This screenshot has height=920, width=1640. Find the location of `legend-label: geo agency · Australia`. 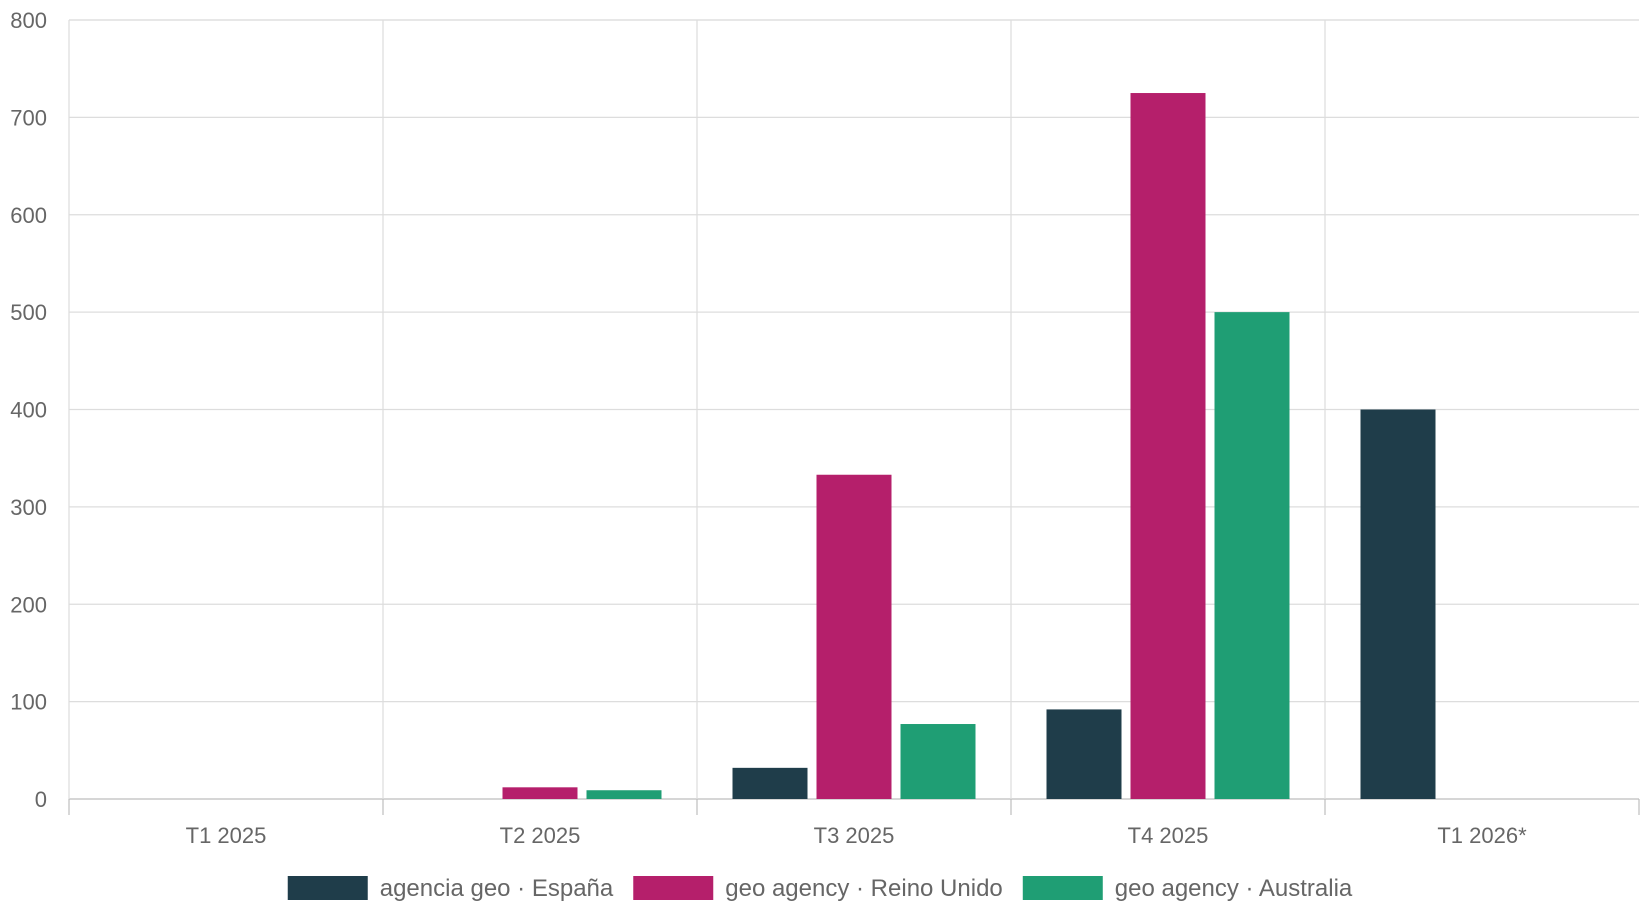

legend-label: geo agency · Australia is located at coordinates (1234, 888).